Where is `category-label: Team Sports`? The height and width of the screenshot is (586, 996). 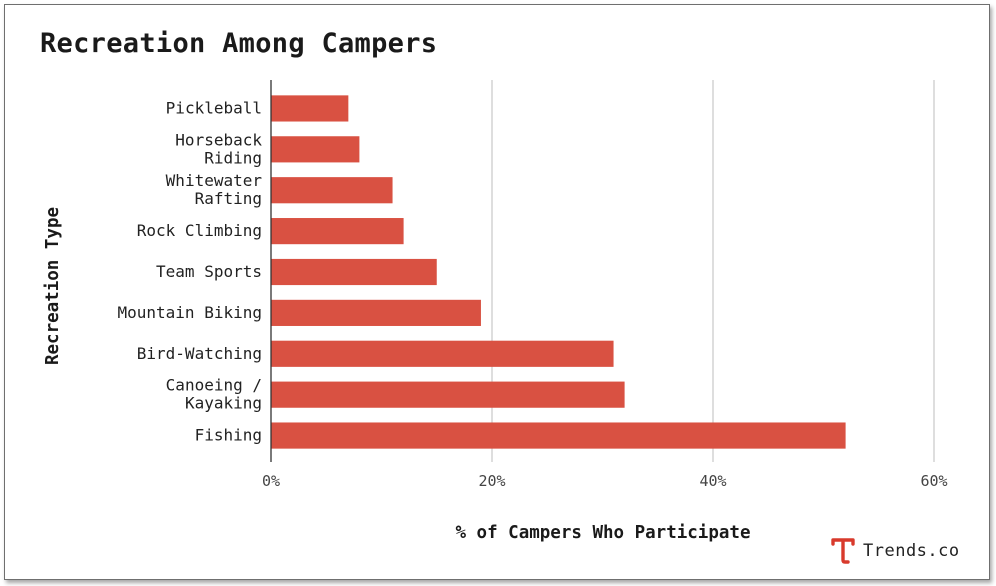
category-label: Team Sports is located at coordinates (209, 271).